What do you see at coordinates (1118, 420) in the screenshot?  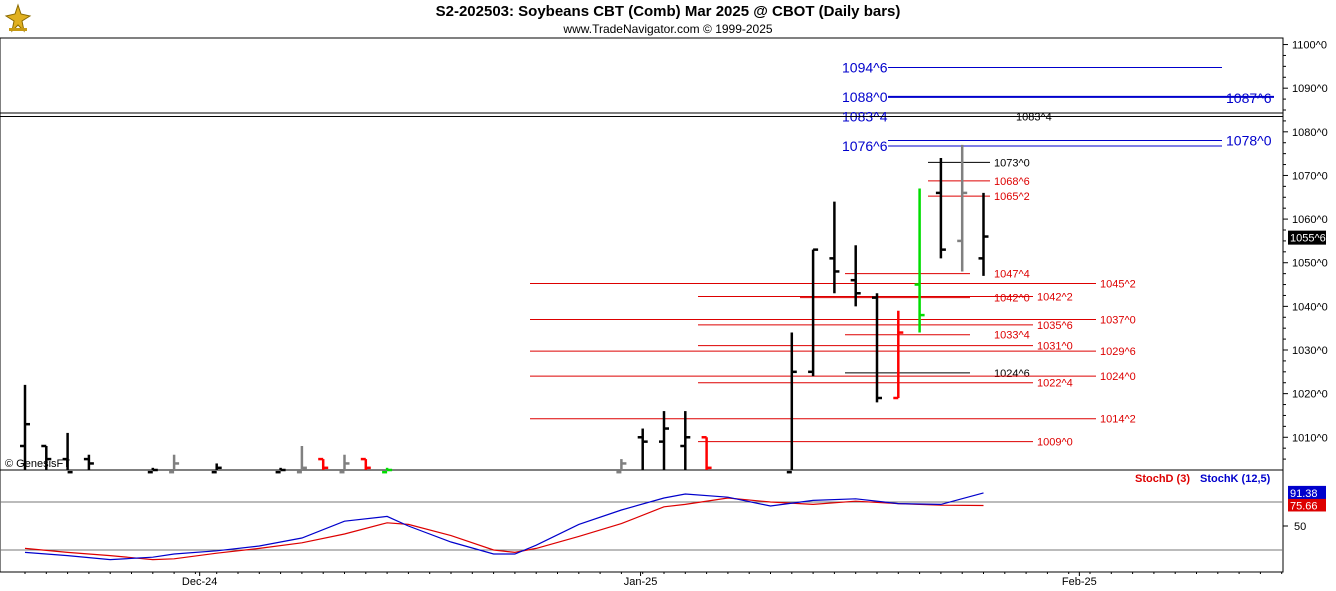 I see `level-label: 1014^2` at bounding box center [1118, 420].